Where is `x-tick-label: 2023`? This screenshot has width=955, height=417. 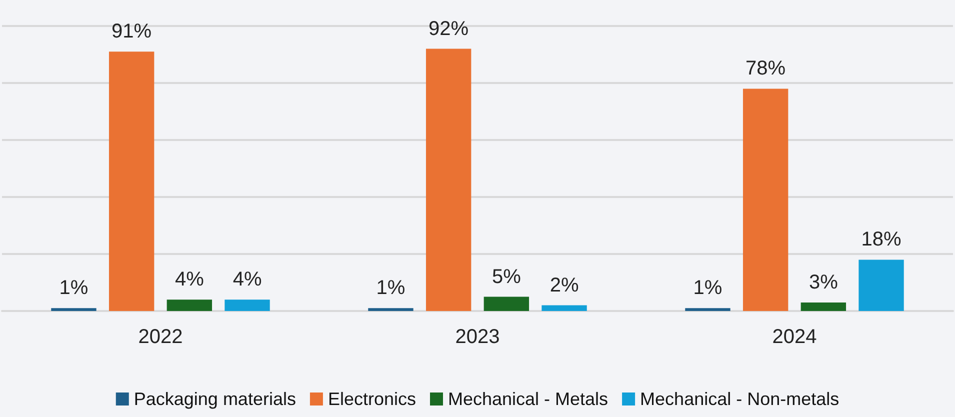
x-tick-label: 2023 is located at coordinates (477, 337).